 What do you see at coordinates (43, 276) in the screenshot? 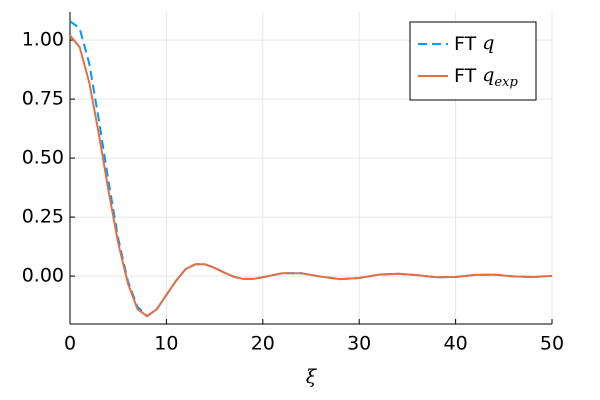
I see `y-tick-label: 0.00` at bounding box center [43, 276].